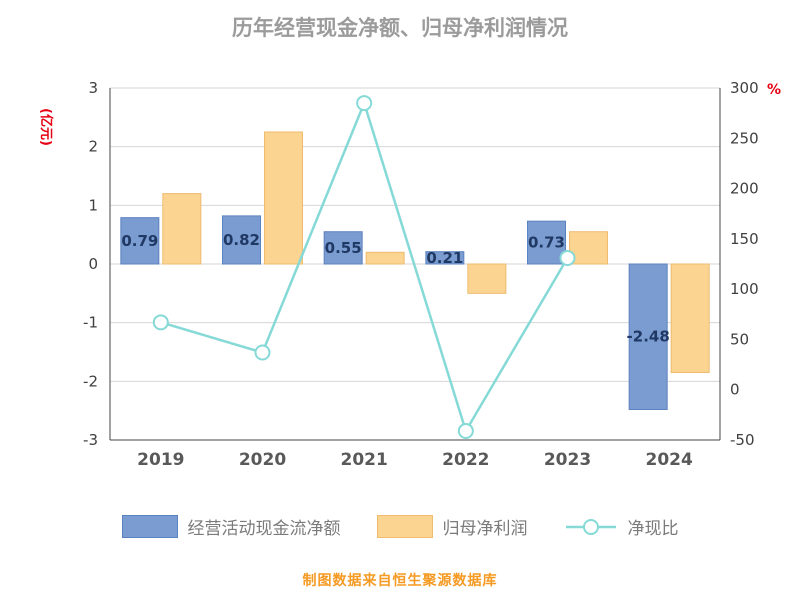 The height and width of the screenshot is (600, 800). What do you see at coordinates (93, 147) in the screenshot?
I see `left-axis-tick-label: 2` at bounding box center [93, 147].